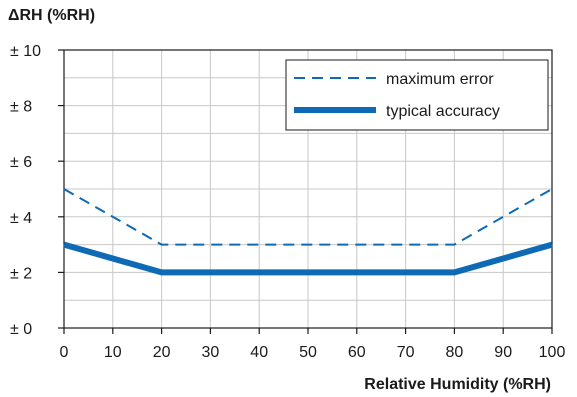 The height and width of the screenshot is (397, 577). What do you see at coordinates (25, 51) in the screenshot?
I see `y-tick-label-10: ± 10` at bounding box center [25, 51].